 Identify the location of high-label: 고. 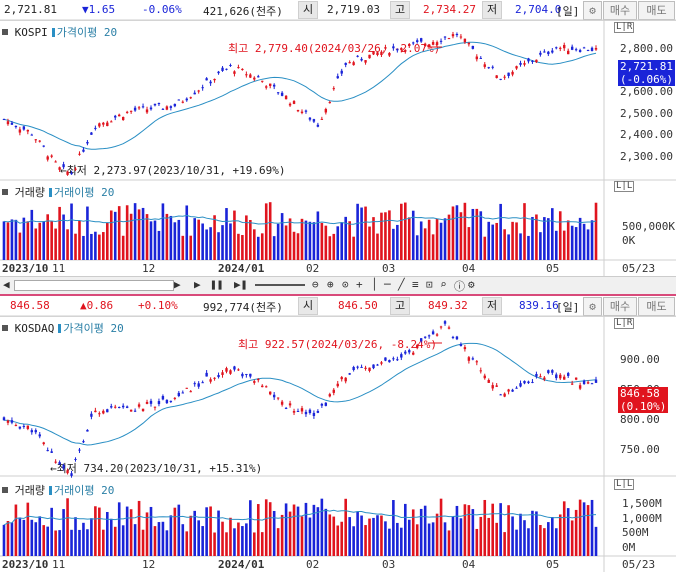
(400, 306).